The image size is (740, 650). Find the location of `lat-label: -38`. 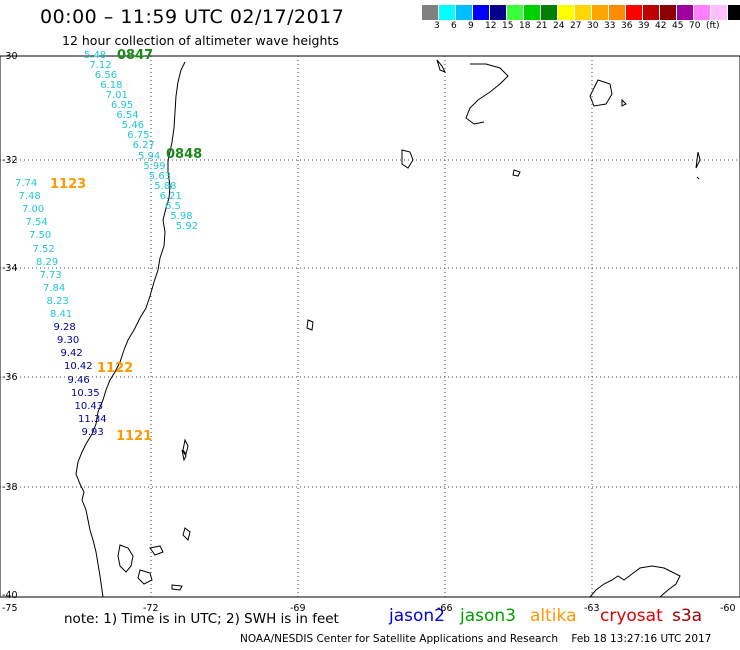

lat-label: -38 is located at coordinates (10, 487).